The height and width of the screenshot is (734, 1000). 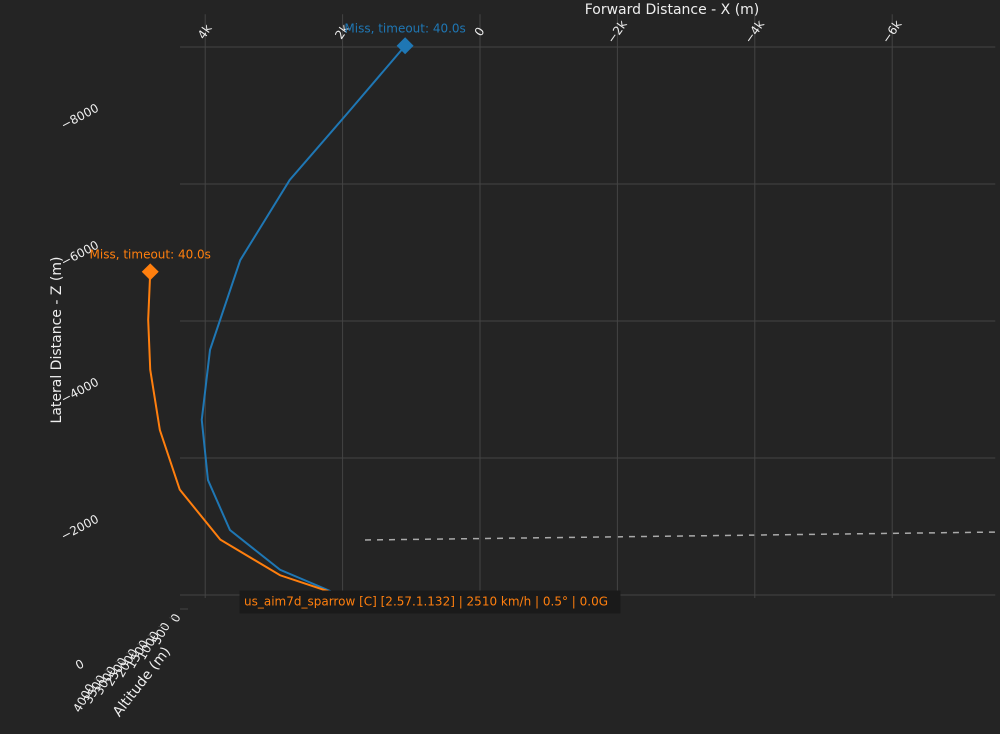 What do you see at coordinates (57, 340) in the screenshot?
I see `z-axis-title: Lateral Distance - Z (m)` at bounding box center [57, 340].